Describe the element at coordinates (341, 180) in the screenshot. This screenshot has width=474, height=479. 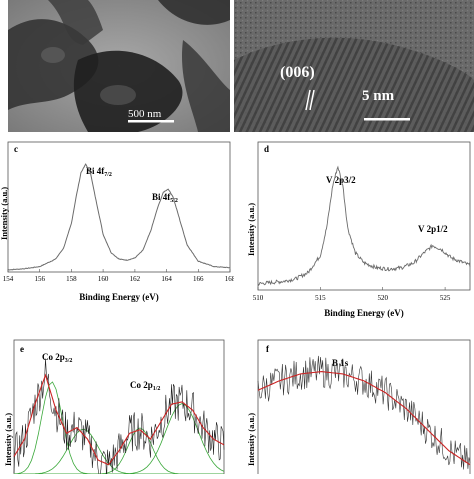
I see `peak-label-d1: V 2p3/2` at that location.